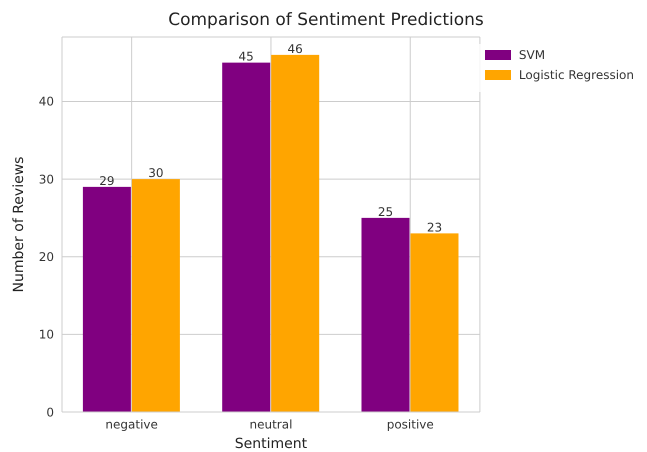 The height and width of the screenshot is (452, 647). Describe the element at coordinates (156, 173) in the screenshot. I see `data-label: 30` at that location.